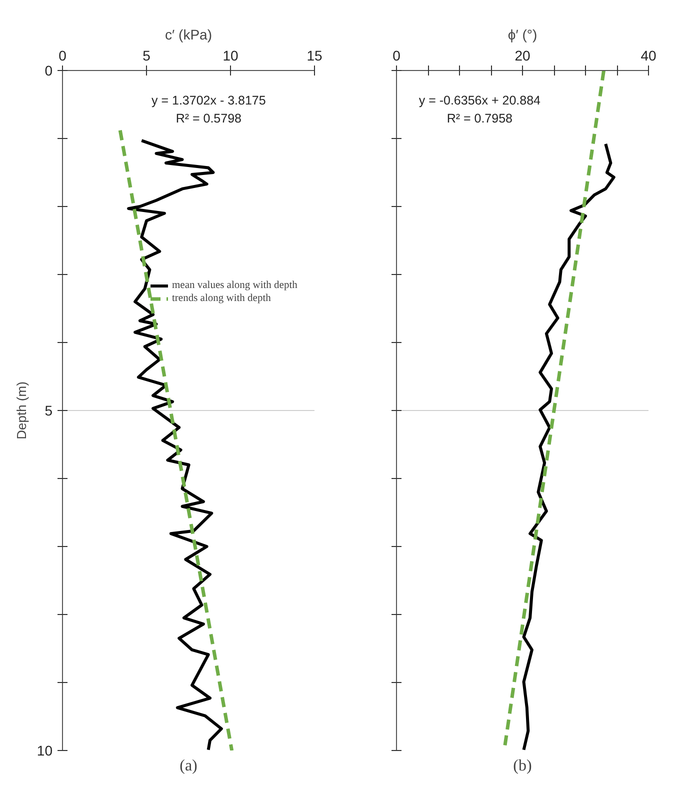 The height and width of the screenshot is (802, 675). What do you see at coordinates (48, 410) in the screenshot?
I see `y-tick-label: 5` at bounding box center [48, 410].